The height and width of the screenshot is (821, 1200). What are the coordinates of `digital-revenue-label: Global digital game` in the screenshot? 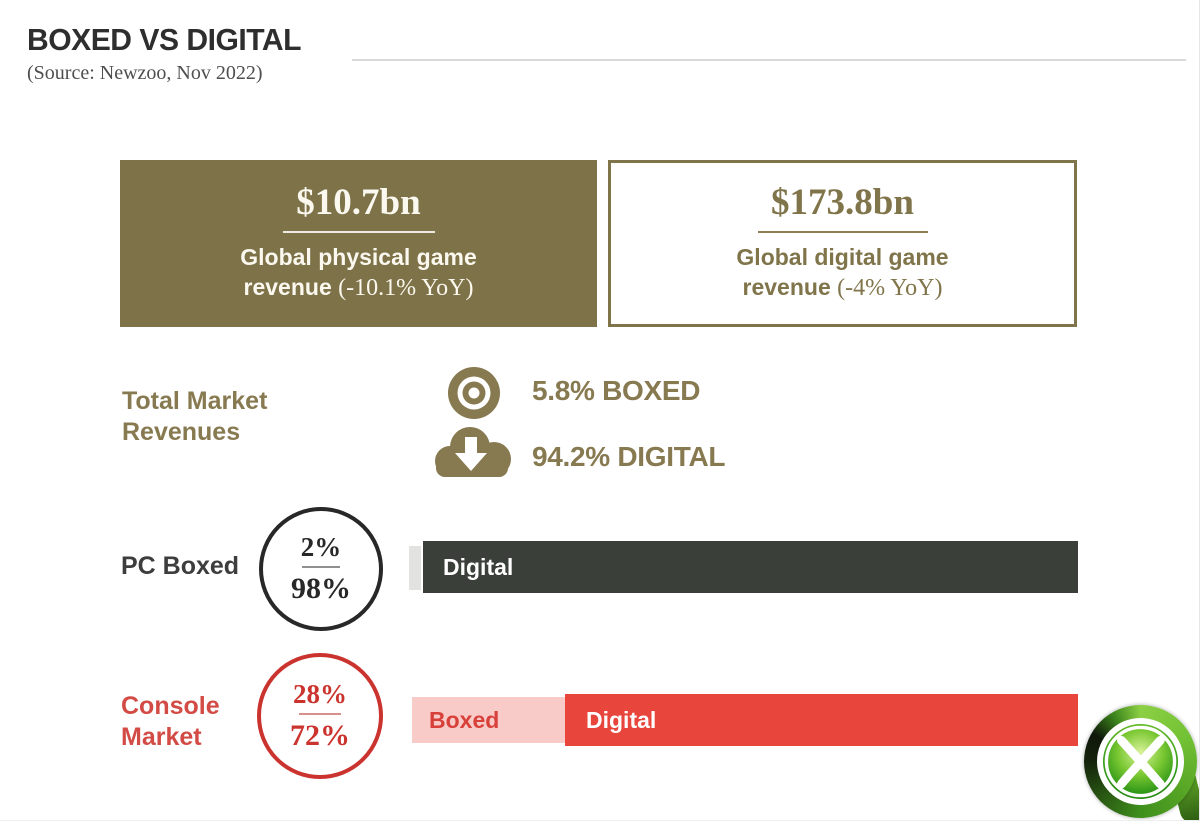 It's located at (842, 256).